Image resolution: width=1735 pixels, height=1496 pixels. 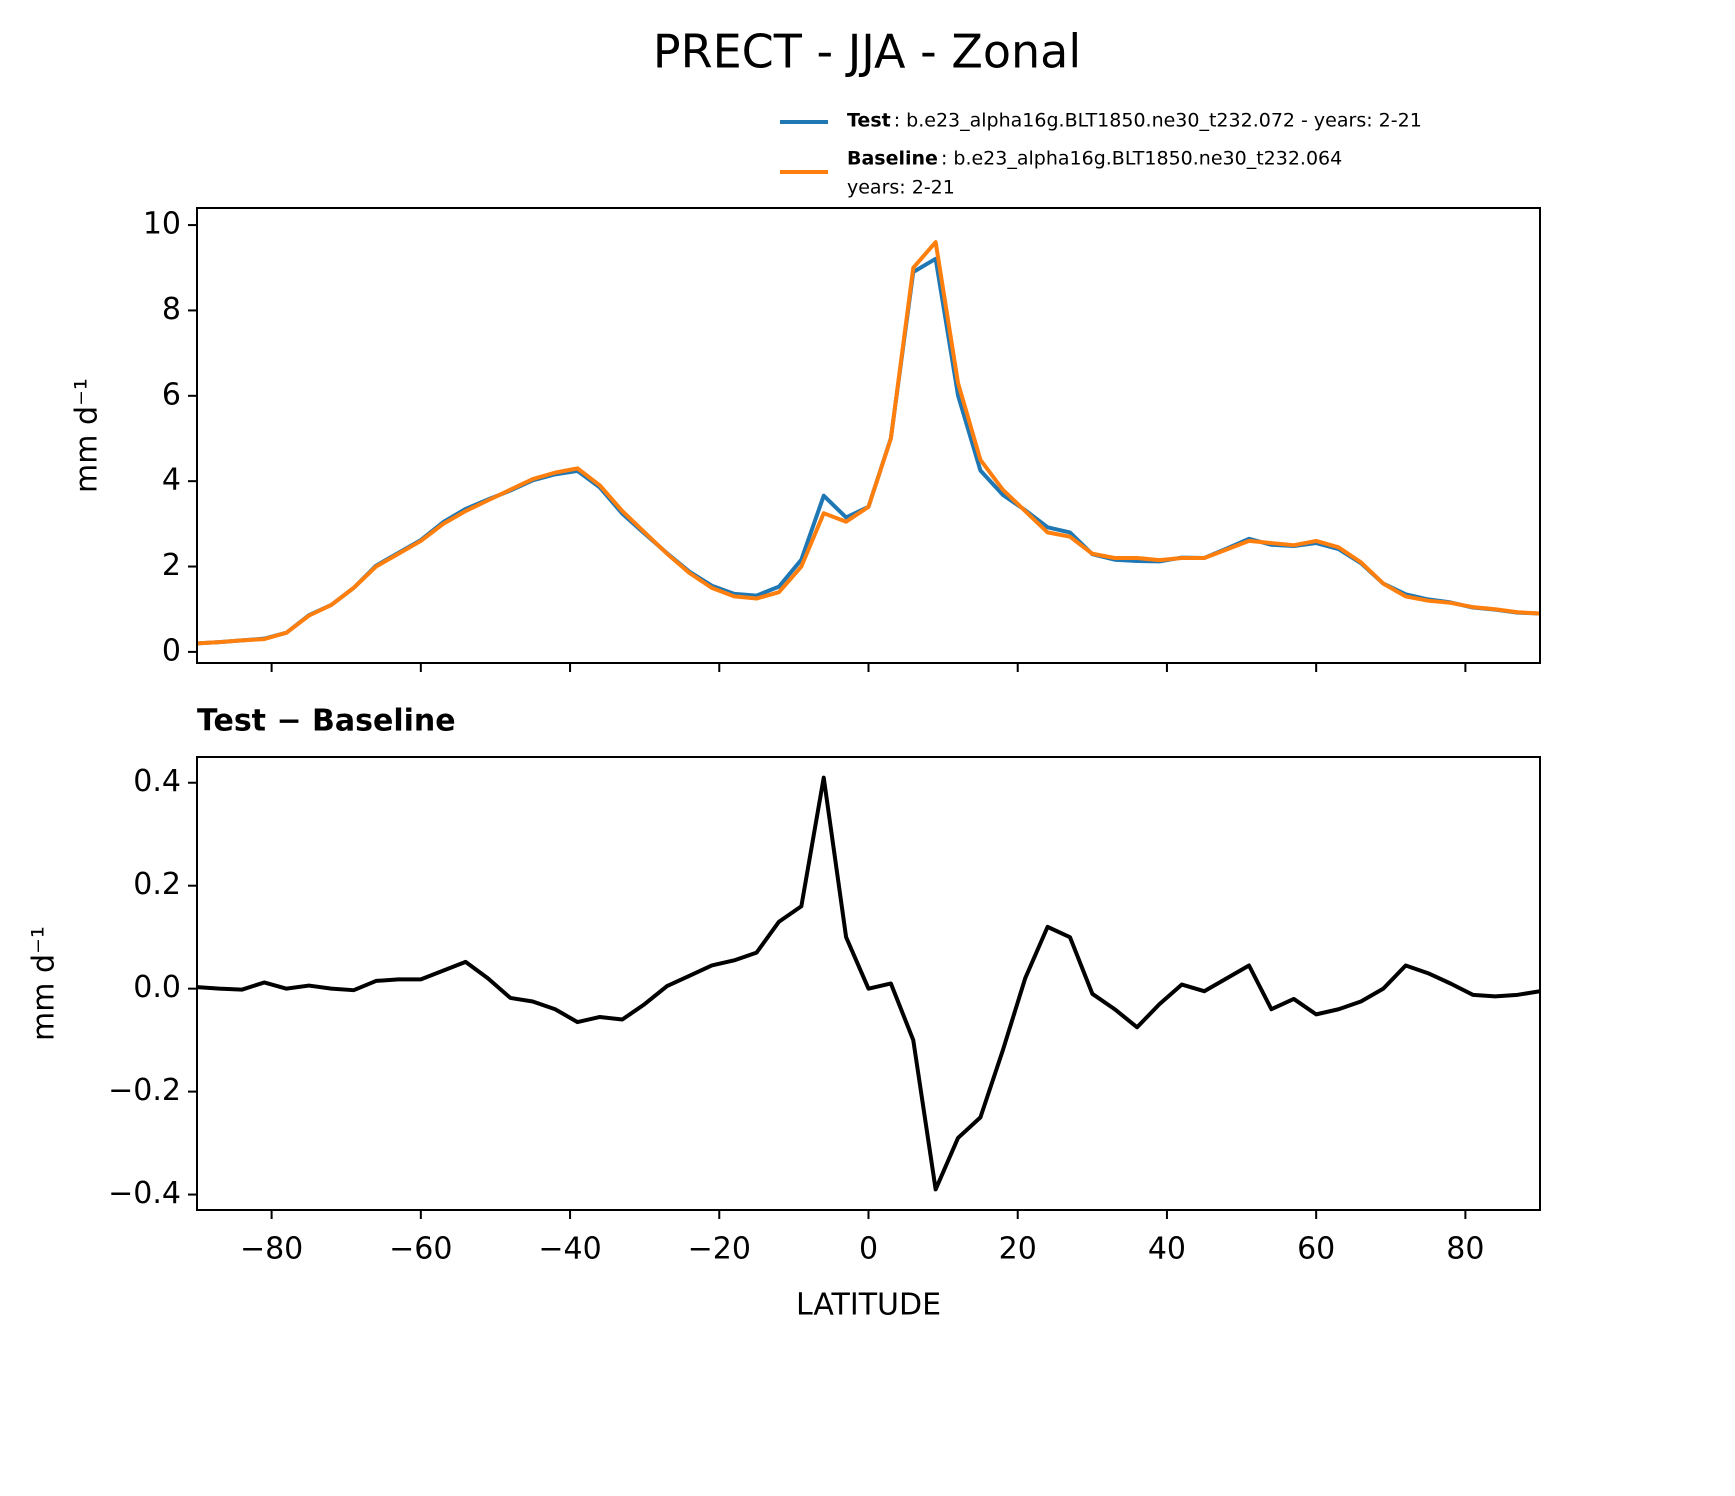 What do you see at coordinates (1018, 1249) in the screenshot?
I see `x-tick-label: 20` at bounding box center [1018, 1249].